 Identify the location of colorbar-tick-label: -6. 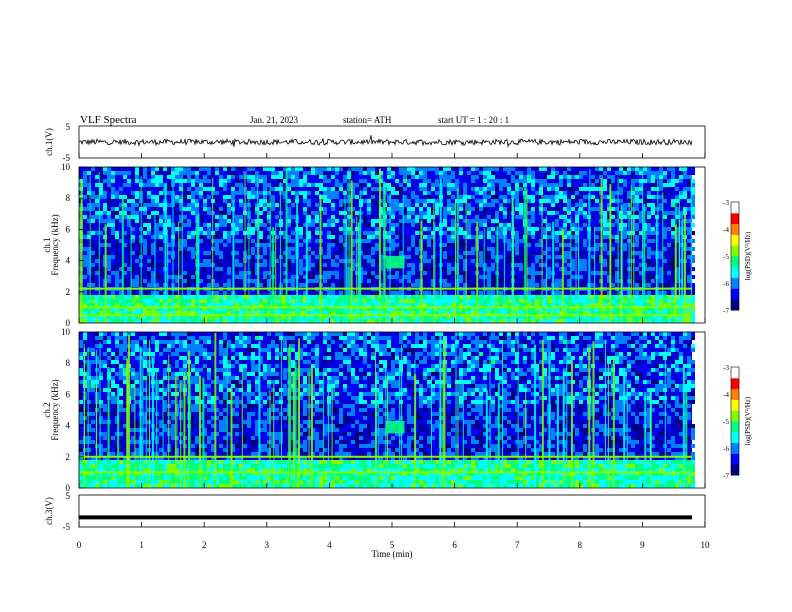
(726, 284).